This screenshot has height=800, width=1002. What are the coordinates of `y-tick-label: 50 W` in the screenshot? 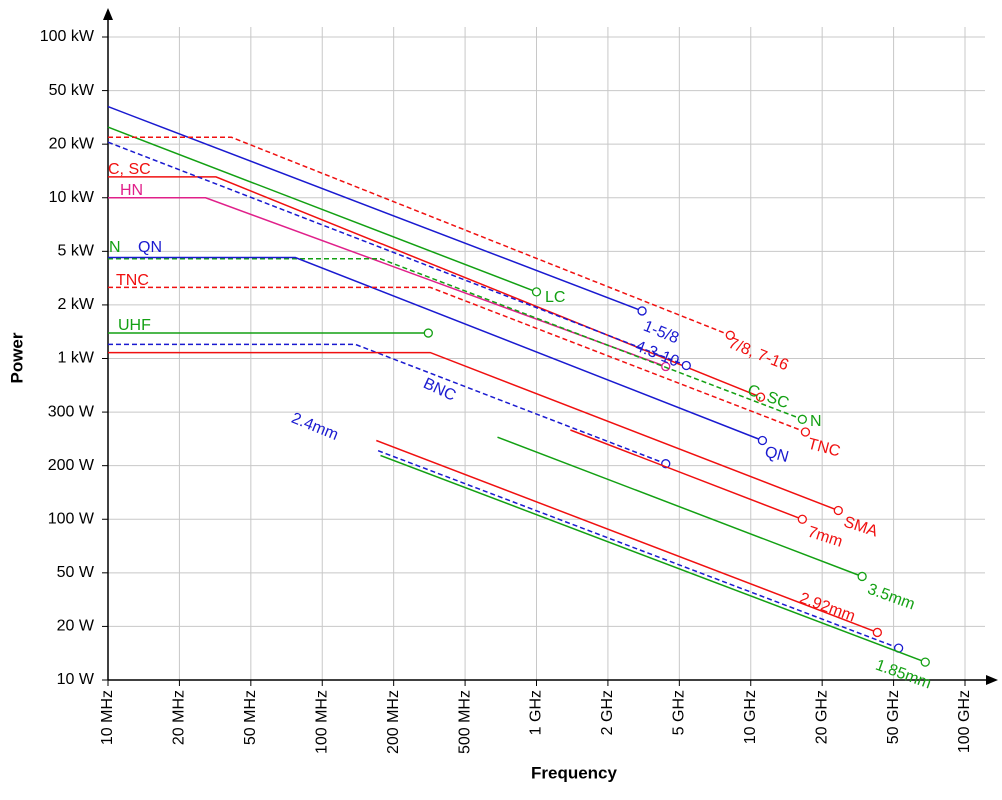 It's located at (76, 572).